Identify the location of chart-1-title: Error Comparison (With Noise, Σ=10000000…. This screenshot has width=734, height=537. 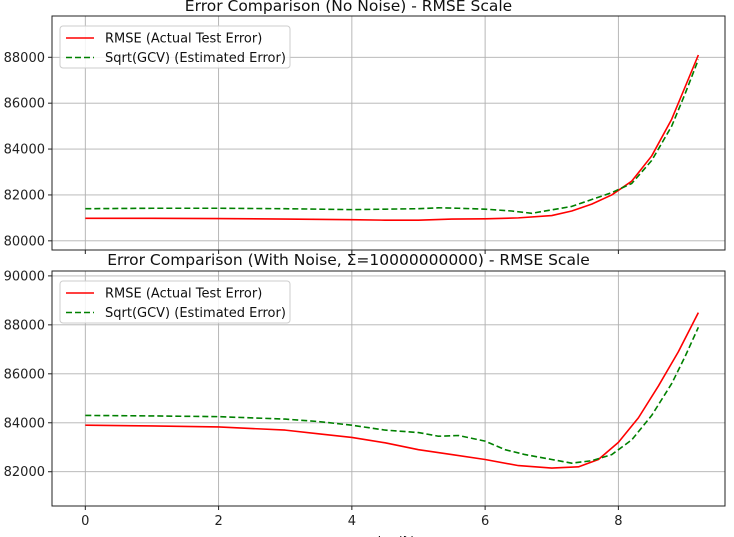
(348, 260).